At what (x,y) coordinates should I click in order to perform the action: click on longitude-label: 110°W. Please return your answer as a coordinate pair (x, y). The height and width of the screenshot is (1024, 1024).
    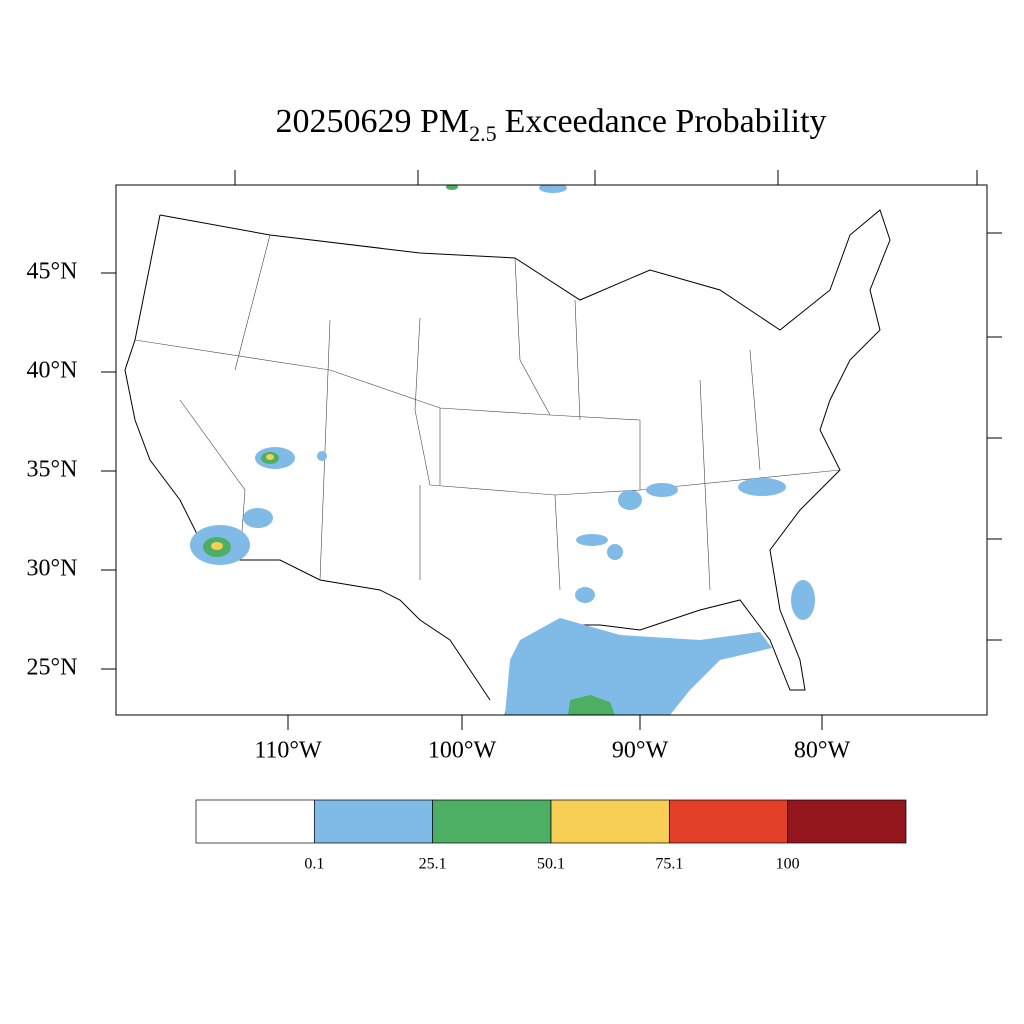
    Looking at the image, I should click on (288, 751).